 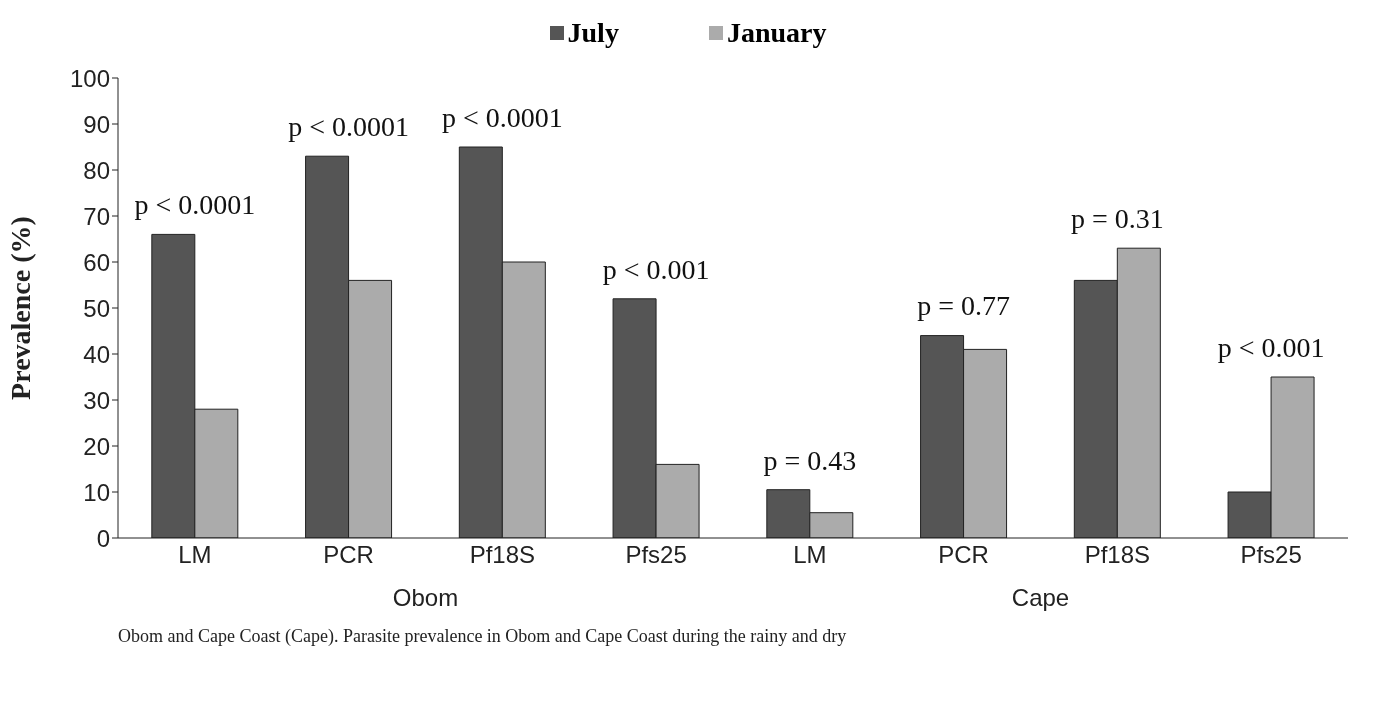 I want to click on y-tick-label: 40, so click(x=96, y=354).